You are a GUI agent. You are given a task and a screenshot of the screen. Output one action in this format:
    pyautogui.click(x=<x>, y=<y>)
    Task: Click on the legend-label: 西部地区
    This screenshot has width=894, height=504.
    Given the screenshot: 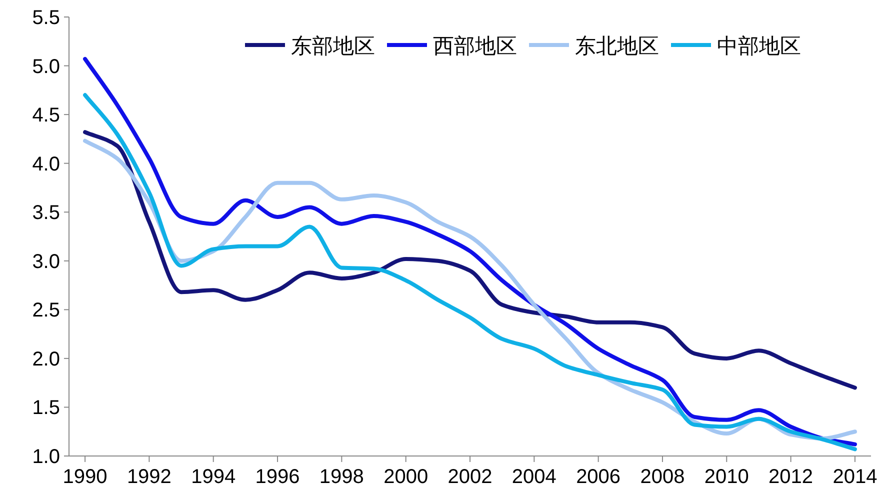 What is the action you would take?
    pyautogui.click(x=475, y=46)
    